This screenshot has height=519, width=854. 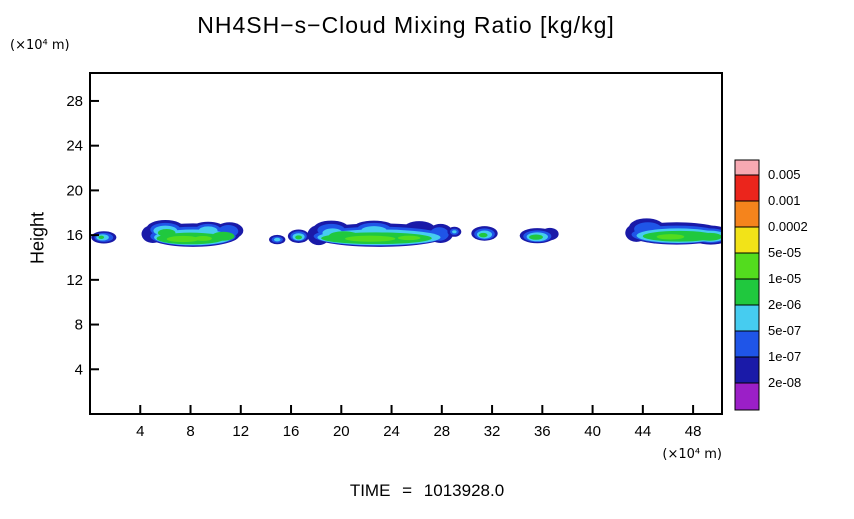 What do you see at coordinates (341, 431) in the screenshot?
I see `x-tick-label: 20` at bounding box center [341, 431].